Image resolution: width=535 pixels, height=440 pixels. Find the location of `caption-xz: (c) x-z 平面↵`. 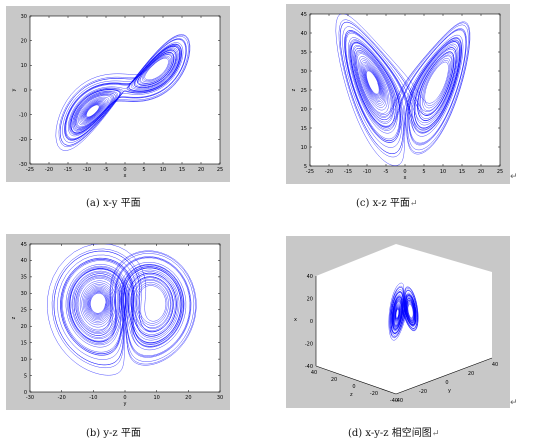

caption-xz: (c) x-z 平面↵ is located at coordinates (387, 203).